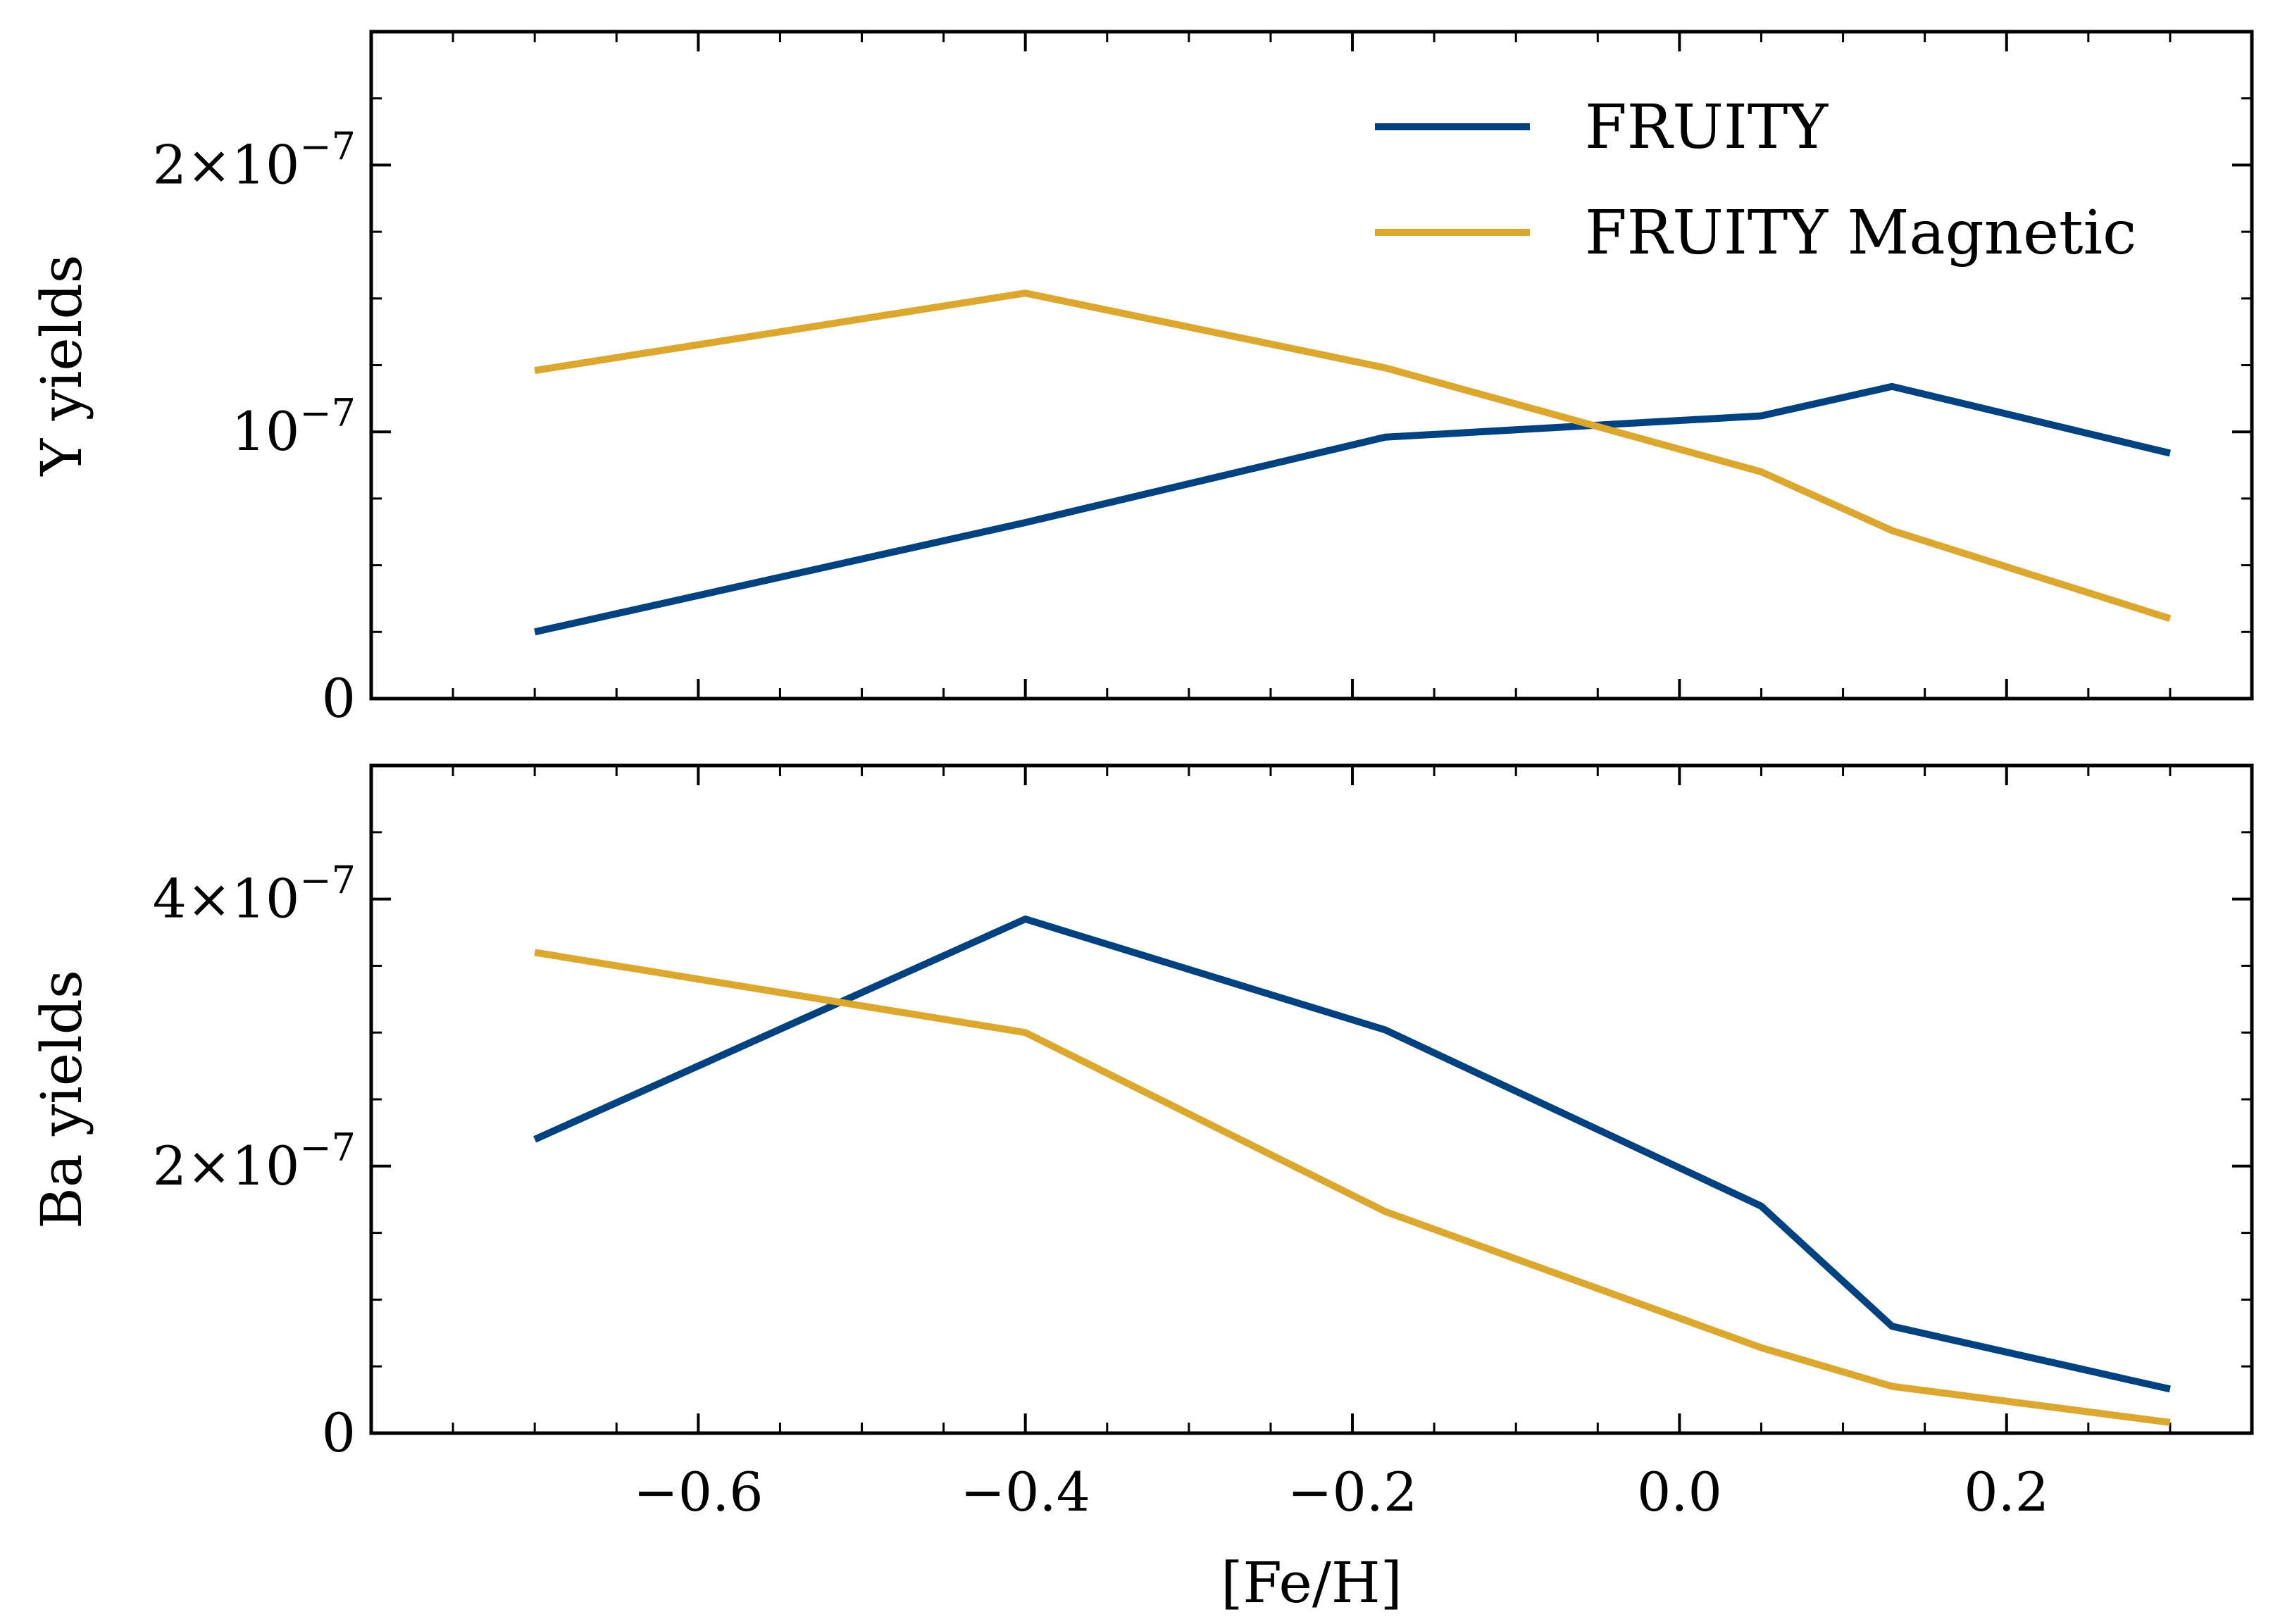 Image resolution: width=2273 pixels, height=1624 pixels. I want to click on series-line-fruity, so click(1353, 509).